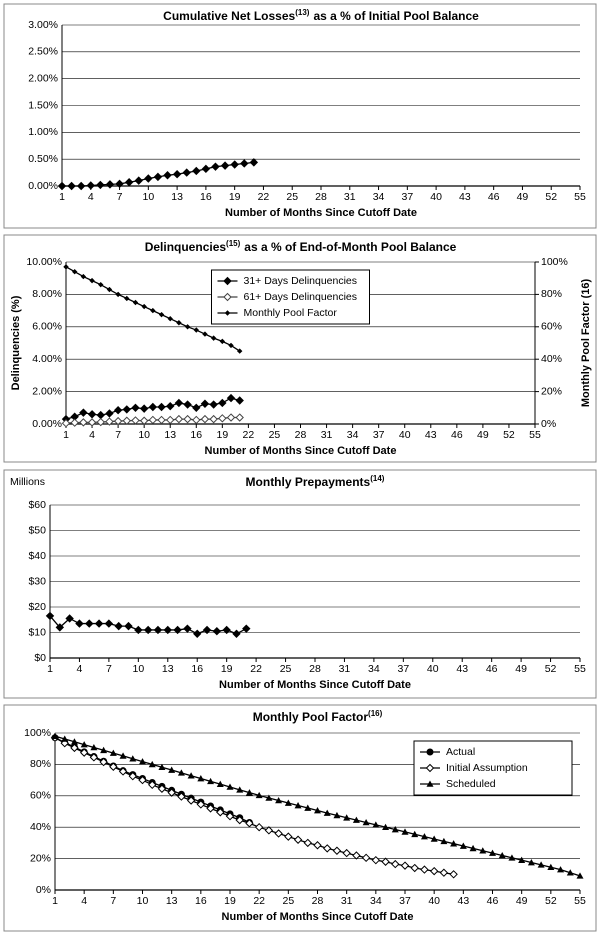 The width and height of the screenshot is (600, 935). What do you see at coordinates (43, 186) in the screenshot?
I see `y-tick-label: 0.00%` at bounding box center [43, 186].